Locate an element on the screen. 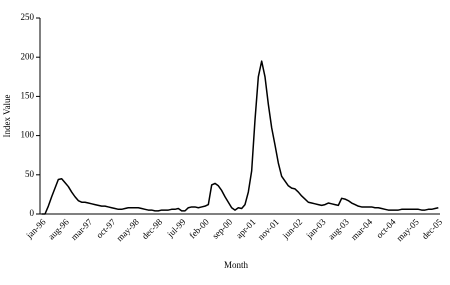 The height and width of the screenshot is (285, 450). x-axis-label: Month is located at coordinates (236, 265).